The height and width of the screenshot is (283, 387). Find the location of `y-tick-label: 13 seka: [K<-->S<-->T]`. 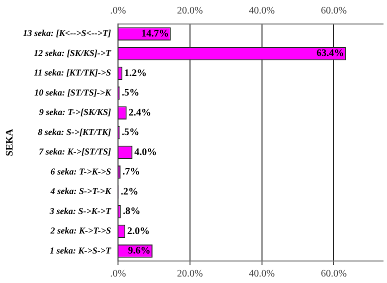

y-tick-label: 13 seka: [K<-->S<-->T] is located at coordinates (66, 33).